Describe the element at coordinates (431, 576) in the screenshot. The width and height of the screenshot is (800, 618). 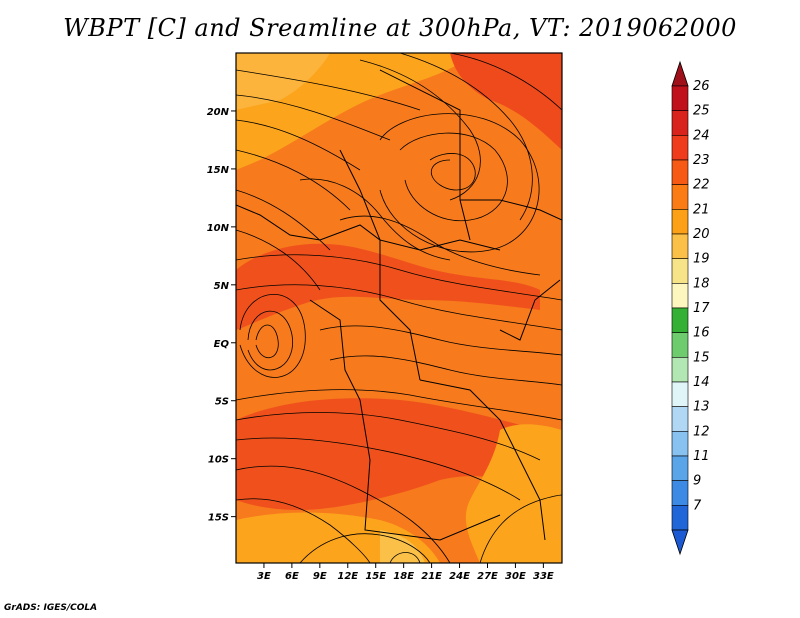
I see `lon-tick-label: 21E` at that location.